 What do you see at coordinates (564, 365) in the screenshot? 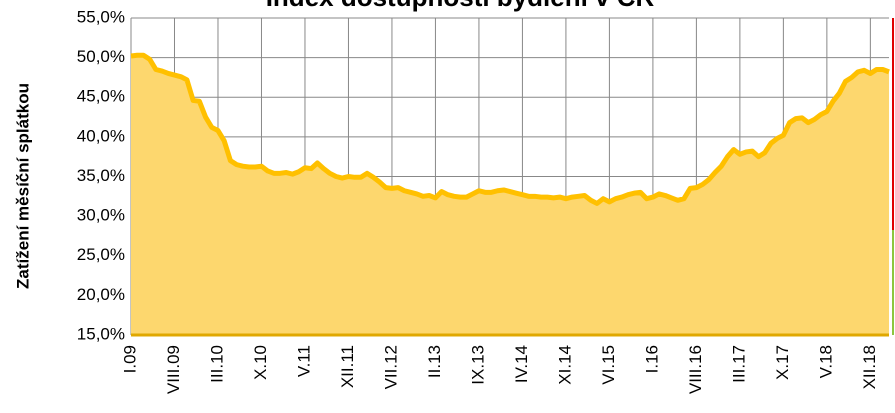
I see `x-tick-label: XI.14` at bounding box center [564, 365].